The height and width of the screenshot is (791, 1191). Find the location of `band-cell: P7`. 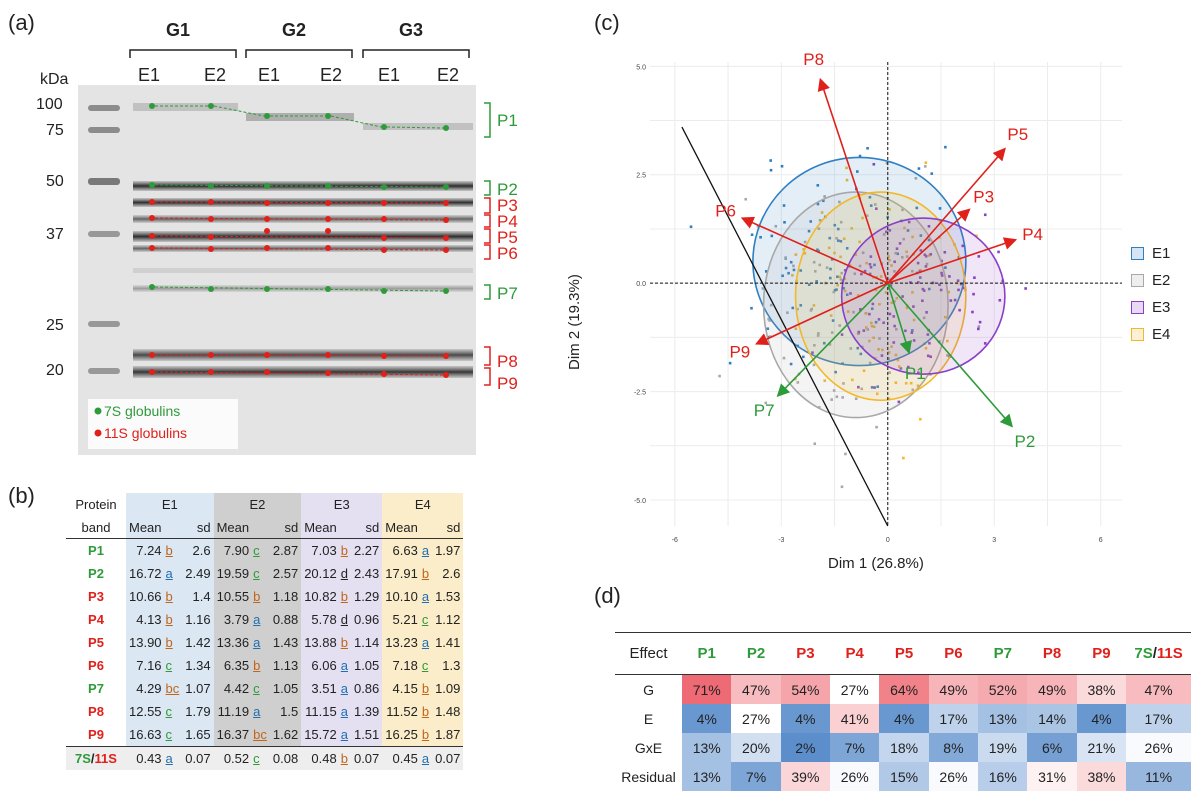

band-cell: P7 is located at coordinates (96, 688).